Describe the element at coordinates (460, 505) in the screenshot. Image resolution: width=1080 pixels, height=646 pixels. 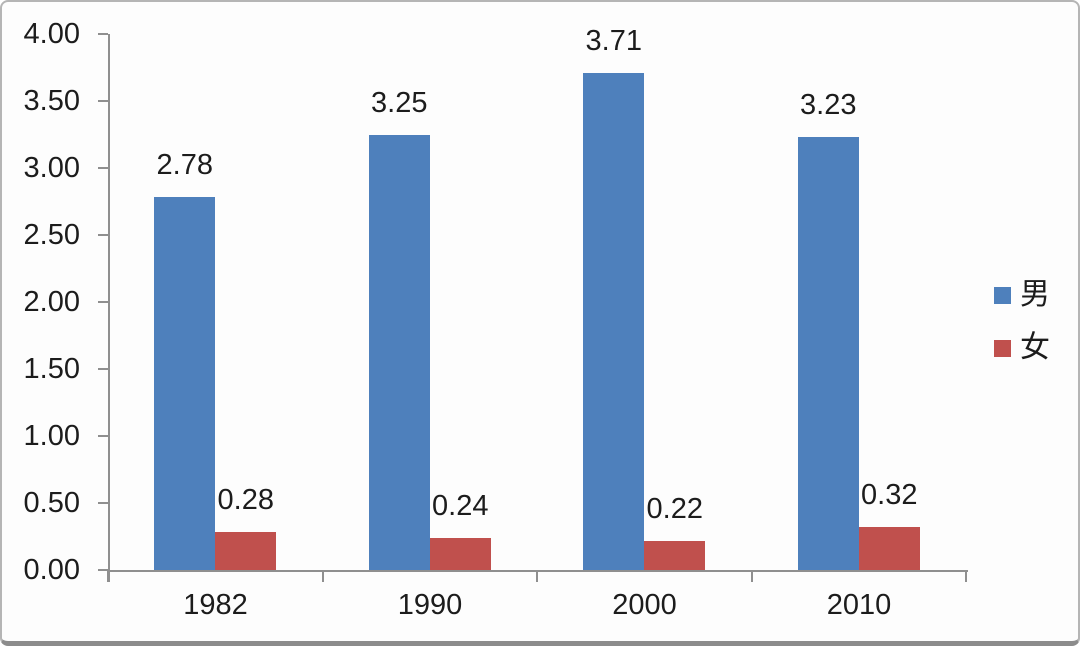
I see `bar-value-label: 0.24` at that location.